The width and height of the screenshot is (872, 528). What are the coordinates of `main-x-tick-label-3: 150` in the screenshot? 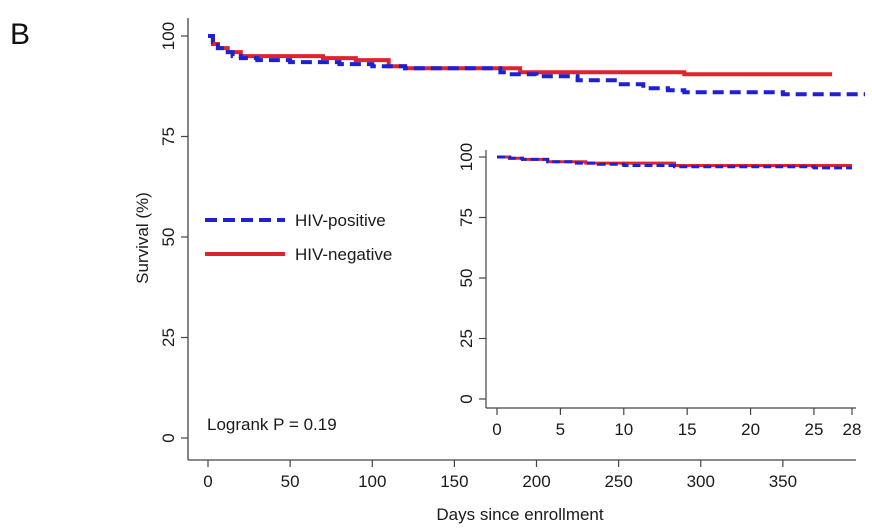 It's located at (454, 481).